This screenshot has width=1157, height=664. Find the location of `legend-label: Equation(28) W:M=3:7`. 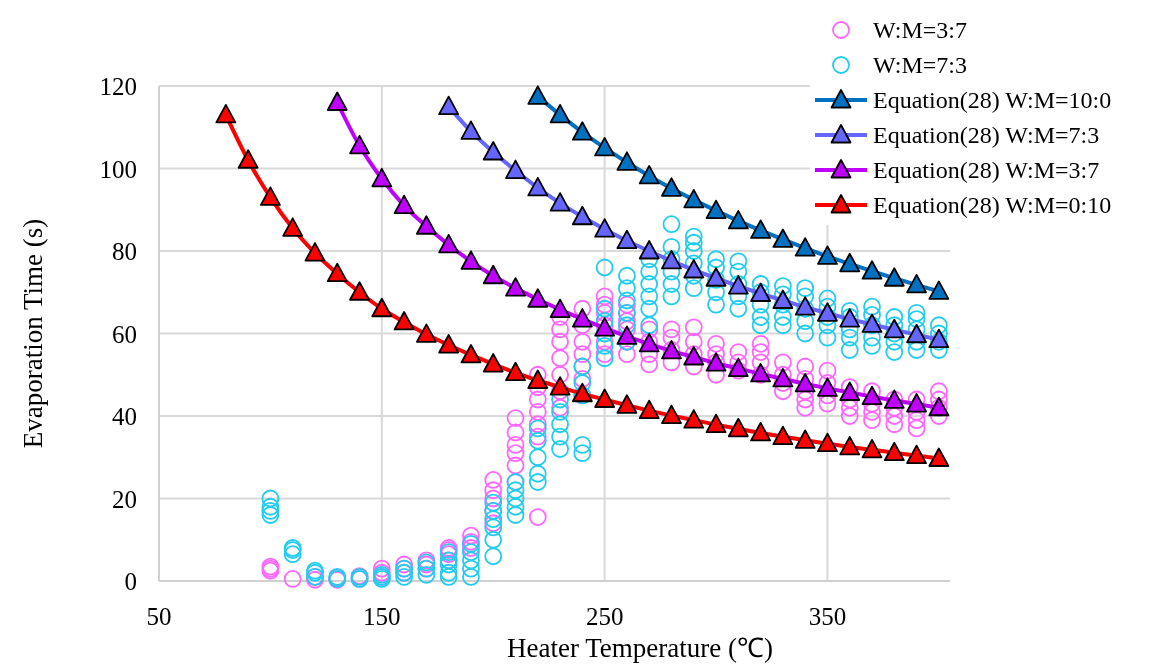

legend-label: Equation(28) W:M=3:7 is located at coordinates (986, 170).